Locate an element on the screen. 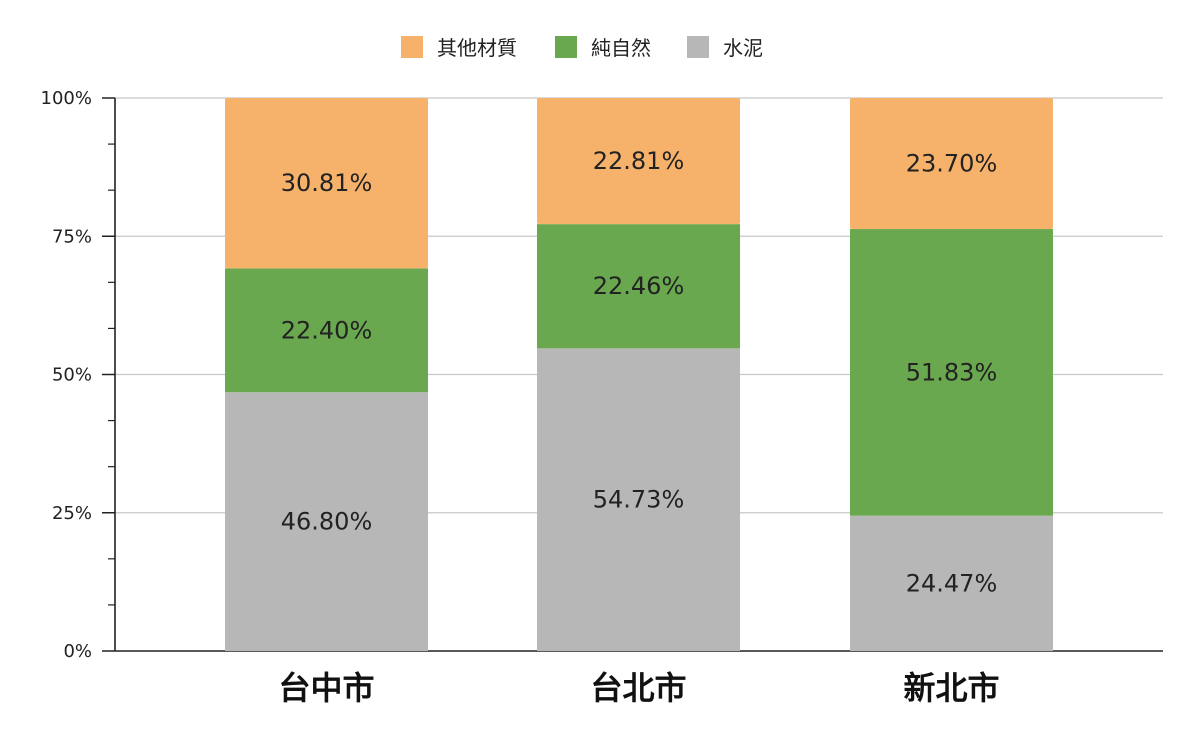  x-category-label-新北市: 新北市 is located at coordinates (951, 688).